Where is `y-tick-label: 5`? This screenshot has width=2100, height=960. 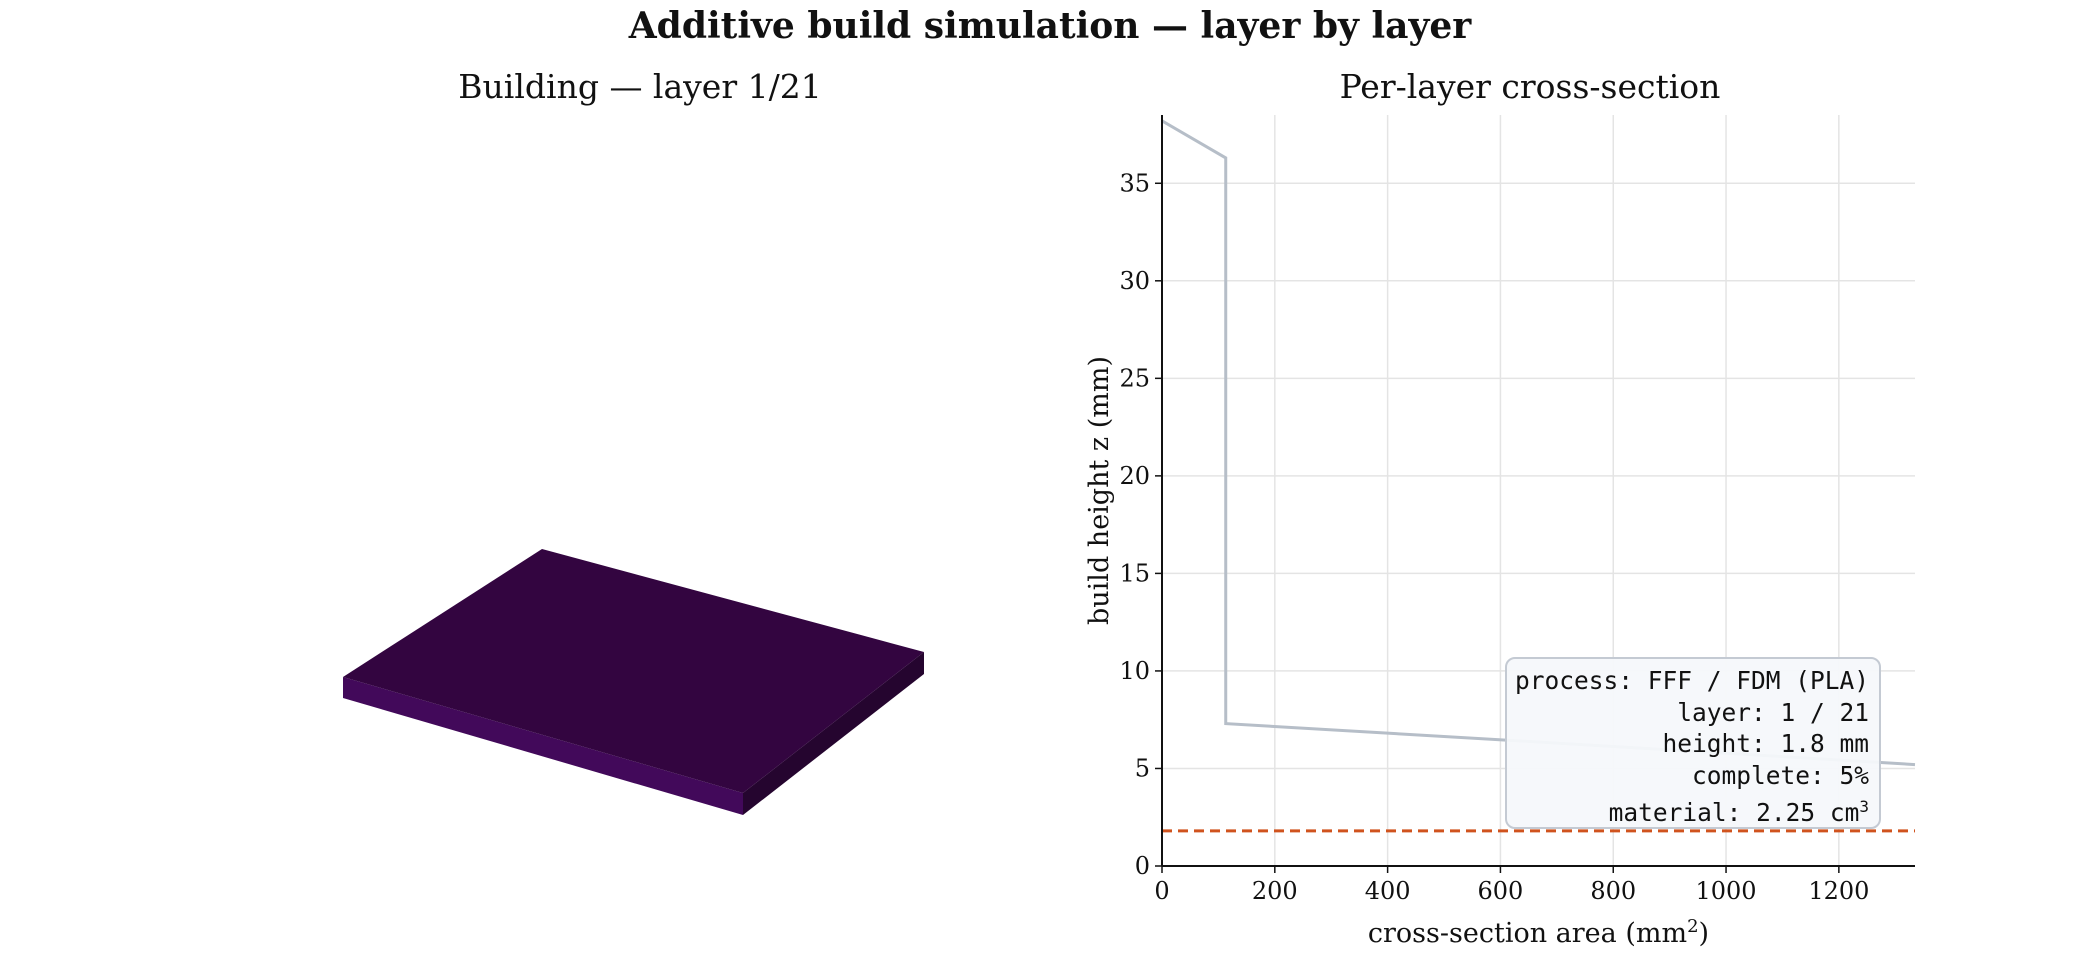
y-tick-label: 5 is located at coordinates (1142, 768).